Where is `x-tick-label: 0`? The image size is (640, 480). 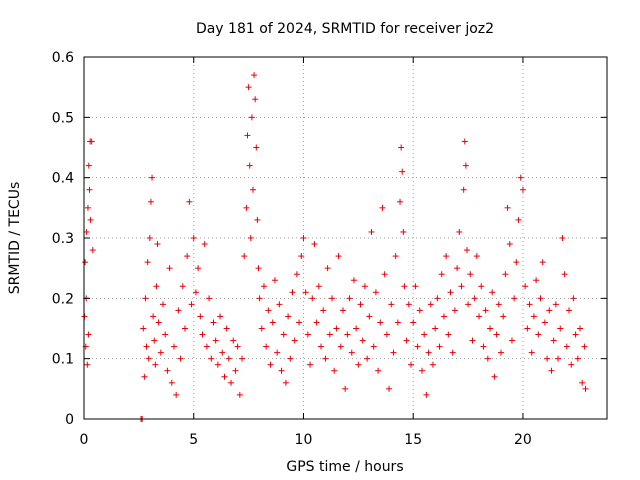
x-tick-label: 0 is located at coordinates (84, 440).